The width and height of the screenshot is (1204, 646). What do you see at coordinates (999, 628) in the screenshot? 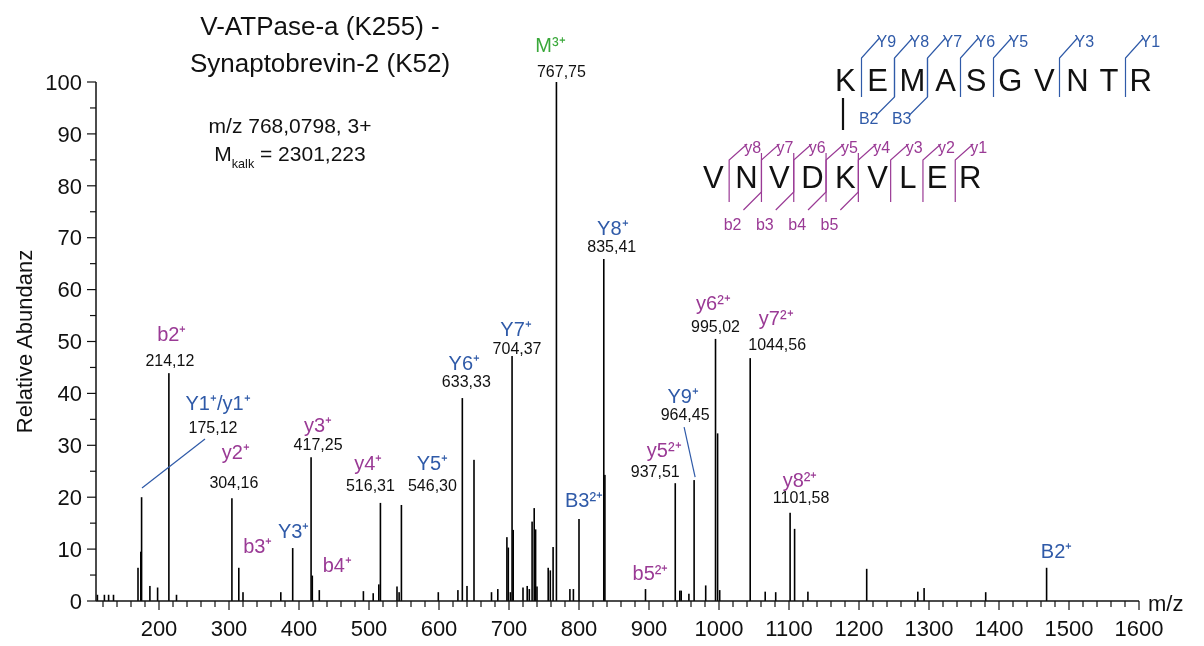
I see `x-tick-label: 1400` at bounding box center [999, 628].